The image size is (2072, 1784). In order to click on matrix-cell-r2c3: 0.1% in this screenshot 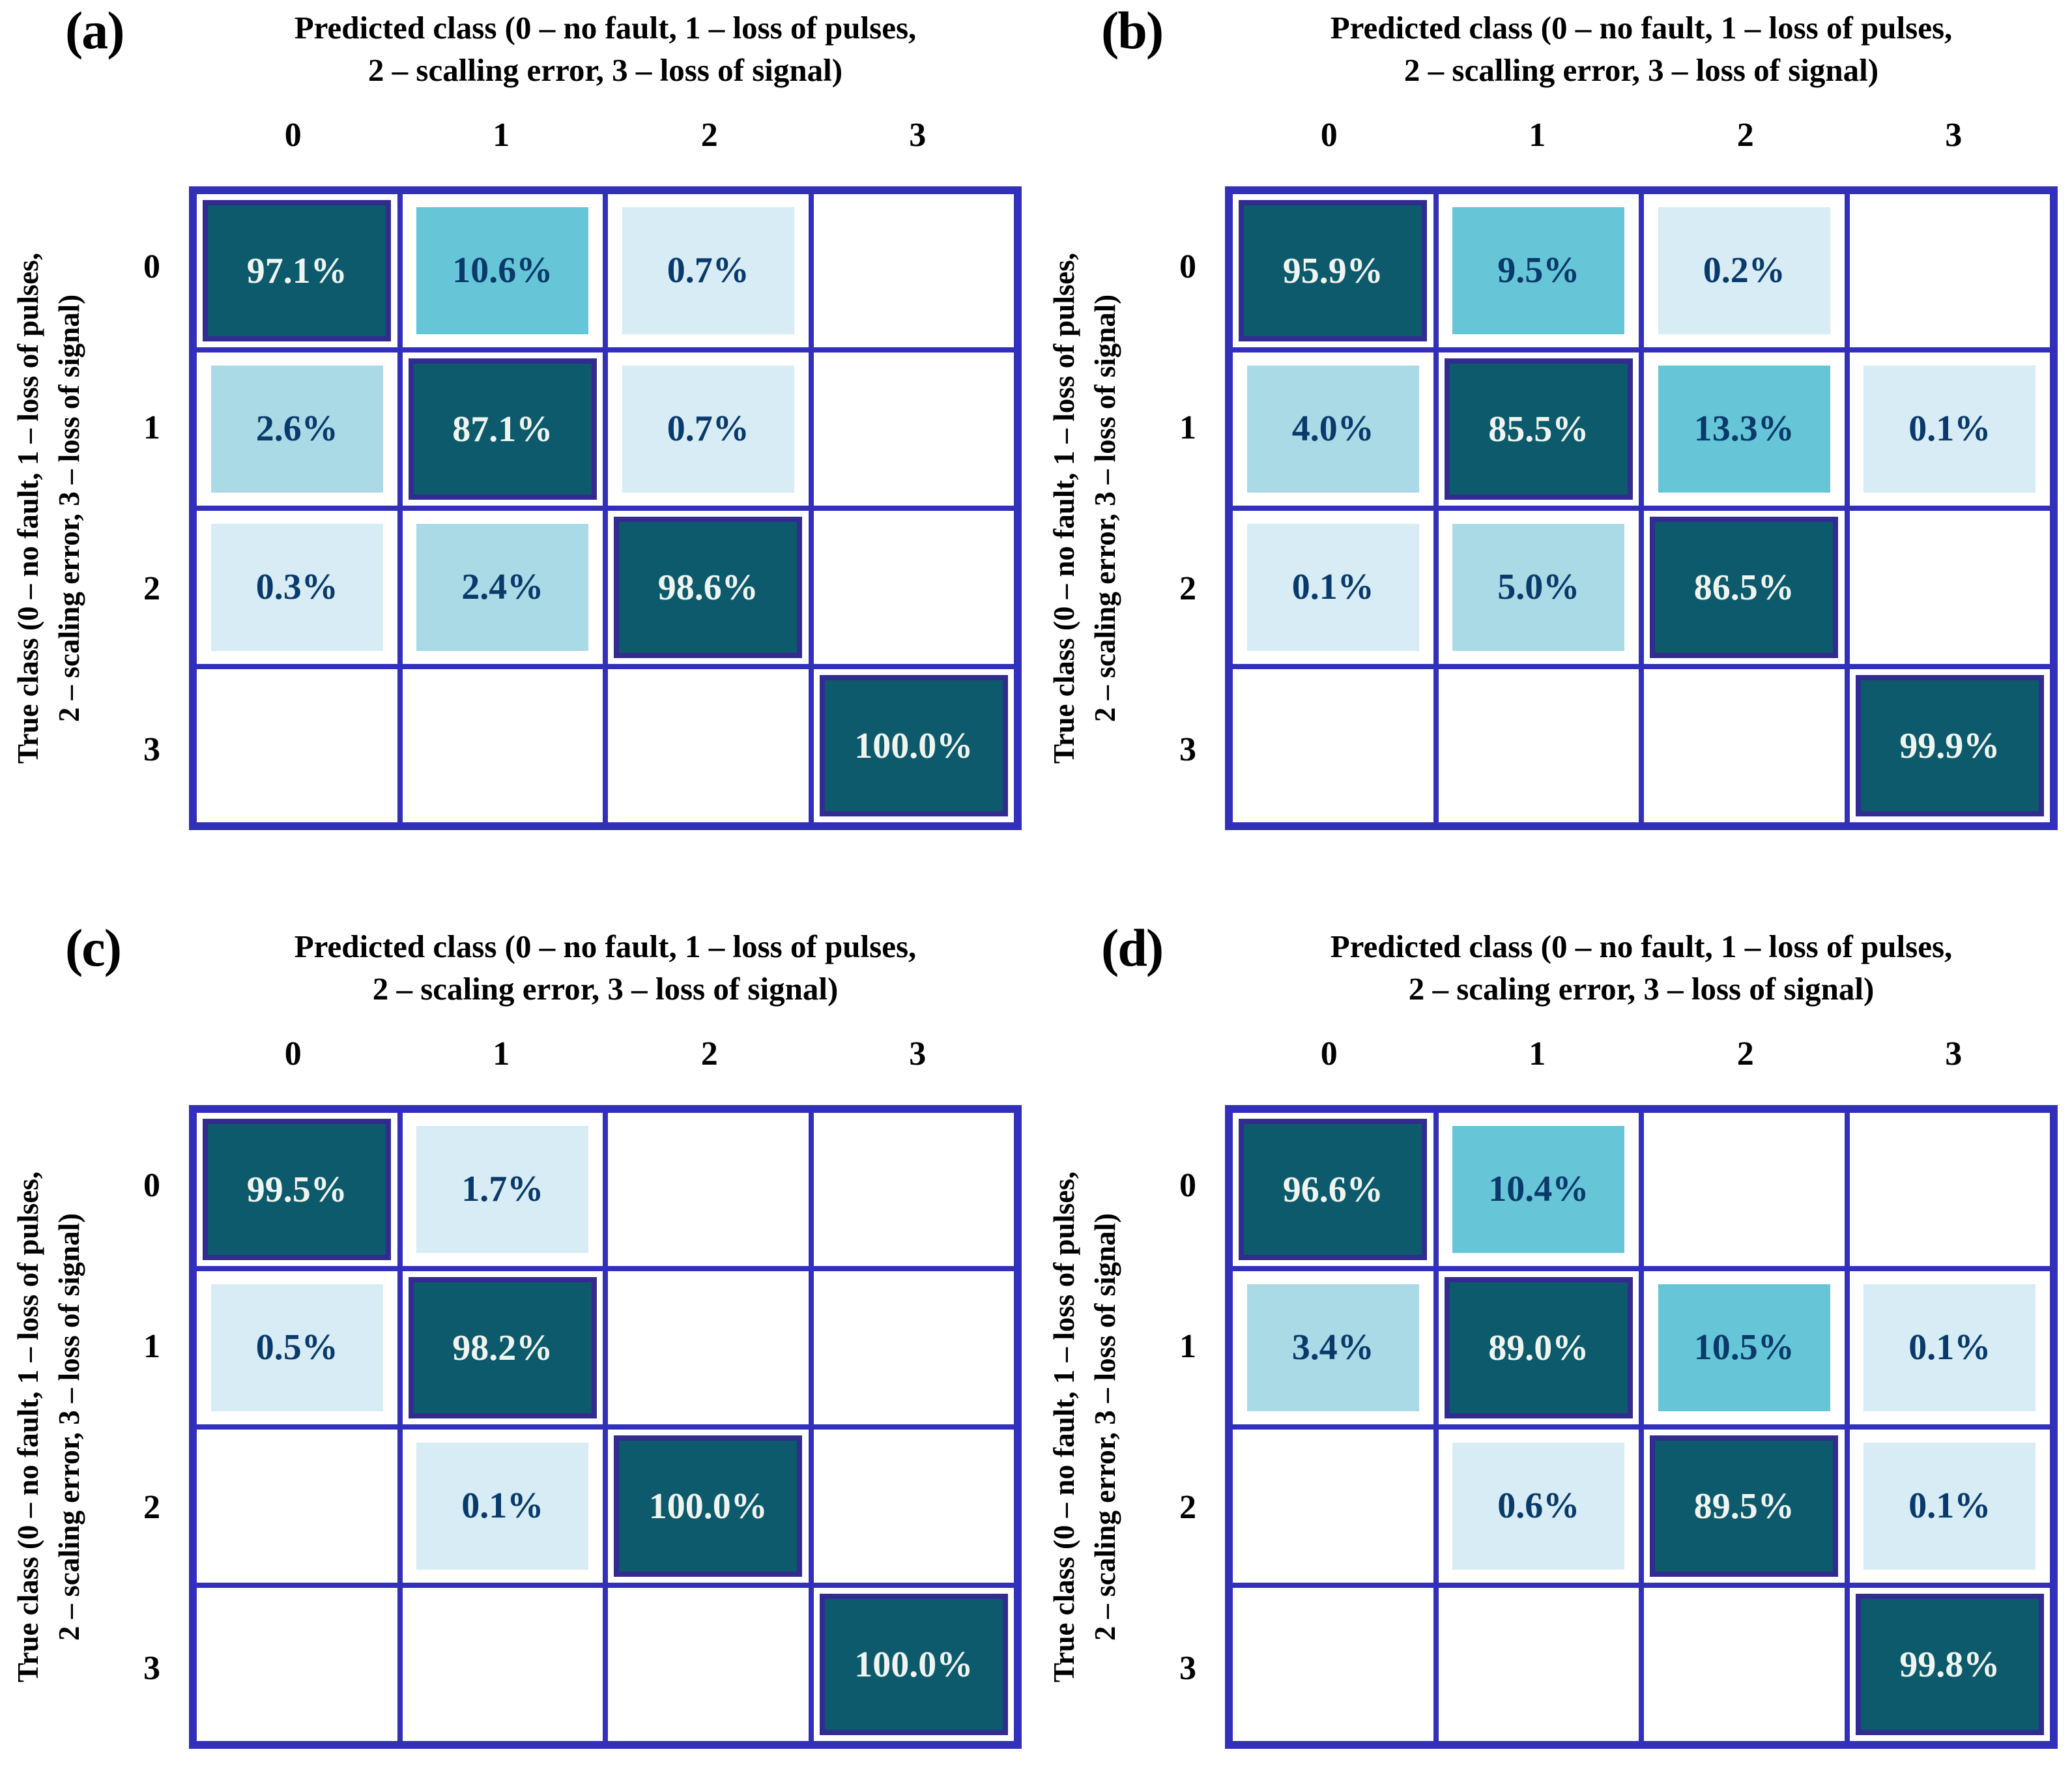, I will do `click(1949, 1506)`.